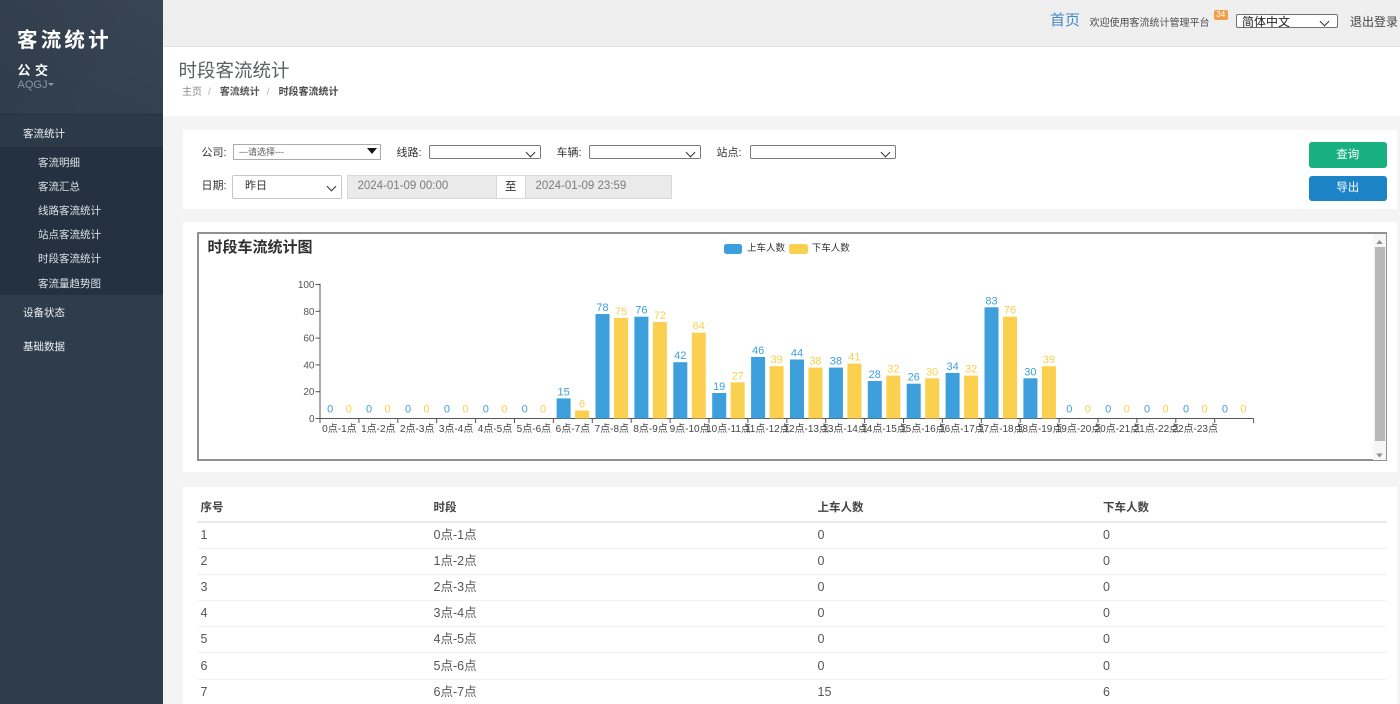 This screenshot has width=1400, height=704. I want to click on svg-text: 26, so click(913, 377).